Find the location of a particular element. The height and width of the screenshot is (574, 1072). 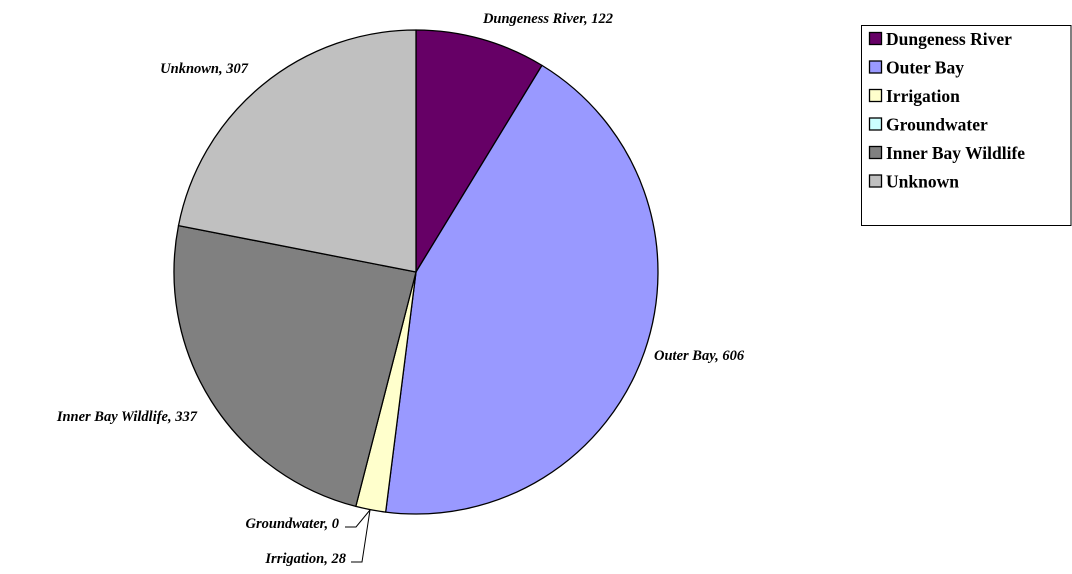

legend-label-dungeness-river: Dungeness River is located at coordinates (949, 39).